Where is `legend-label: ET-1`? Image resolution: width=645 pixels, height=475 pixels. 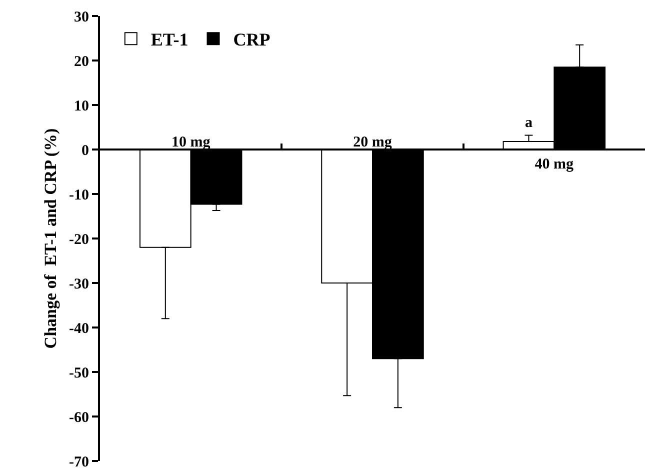
legend-label: ET-1 is located at coordinates (169, 40).